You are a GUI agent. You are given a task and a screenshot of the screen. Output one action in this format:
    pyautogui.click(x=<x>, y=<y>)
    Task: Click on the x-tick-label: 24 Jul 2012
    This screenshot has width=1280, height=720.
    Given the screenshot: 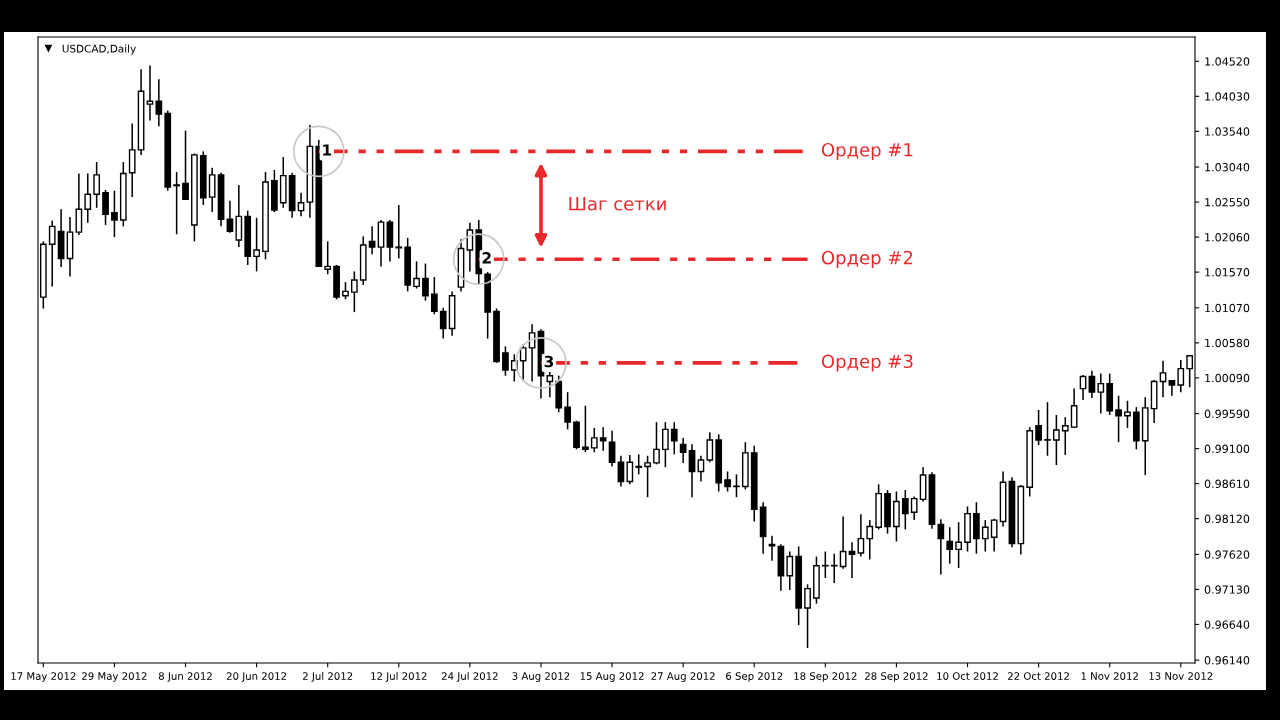 What is the action you would take?
    pyautogui.click(x=469, y=677)
    